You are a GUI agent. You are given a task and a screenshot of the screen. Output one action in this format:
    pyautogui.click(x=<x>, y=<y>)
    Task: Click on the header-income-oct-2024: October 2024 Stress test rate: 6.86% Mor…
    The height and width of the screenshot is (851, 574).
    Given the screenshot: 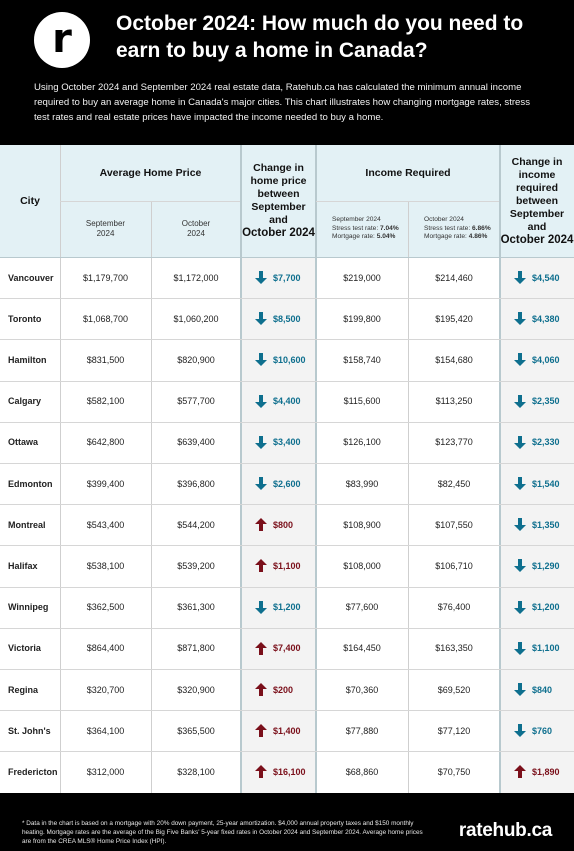 What is the action you would take?
    pyautogui.click(x=457, y=228)
    